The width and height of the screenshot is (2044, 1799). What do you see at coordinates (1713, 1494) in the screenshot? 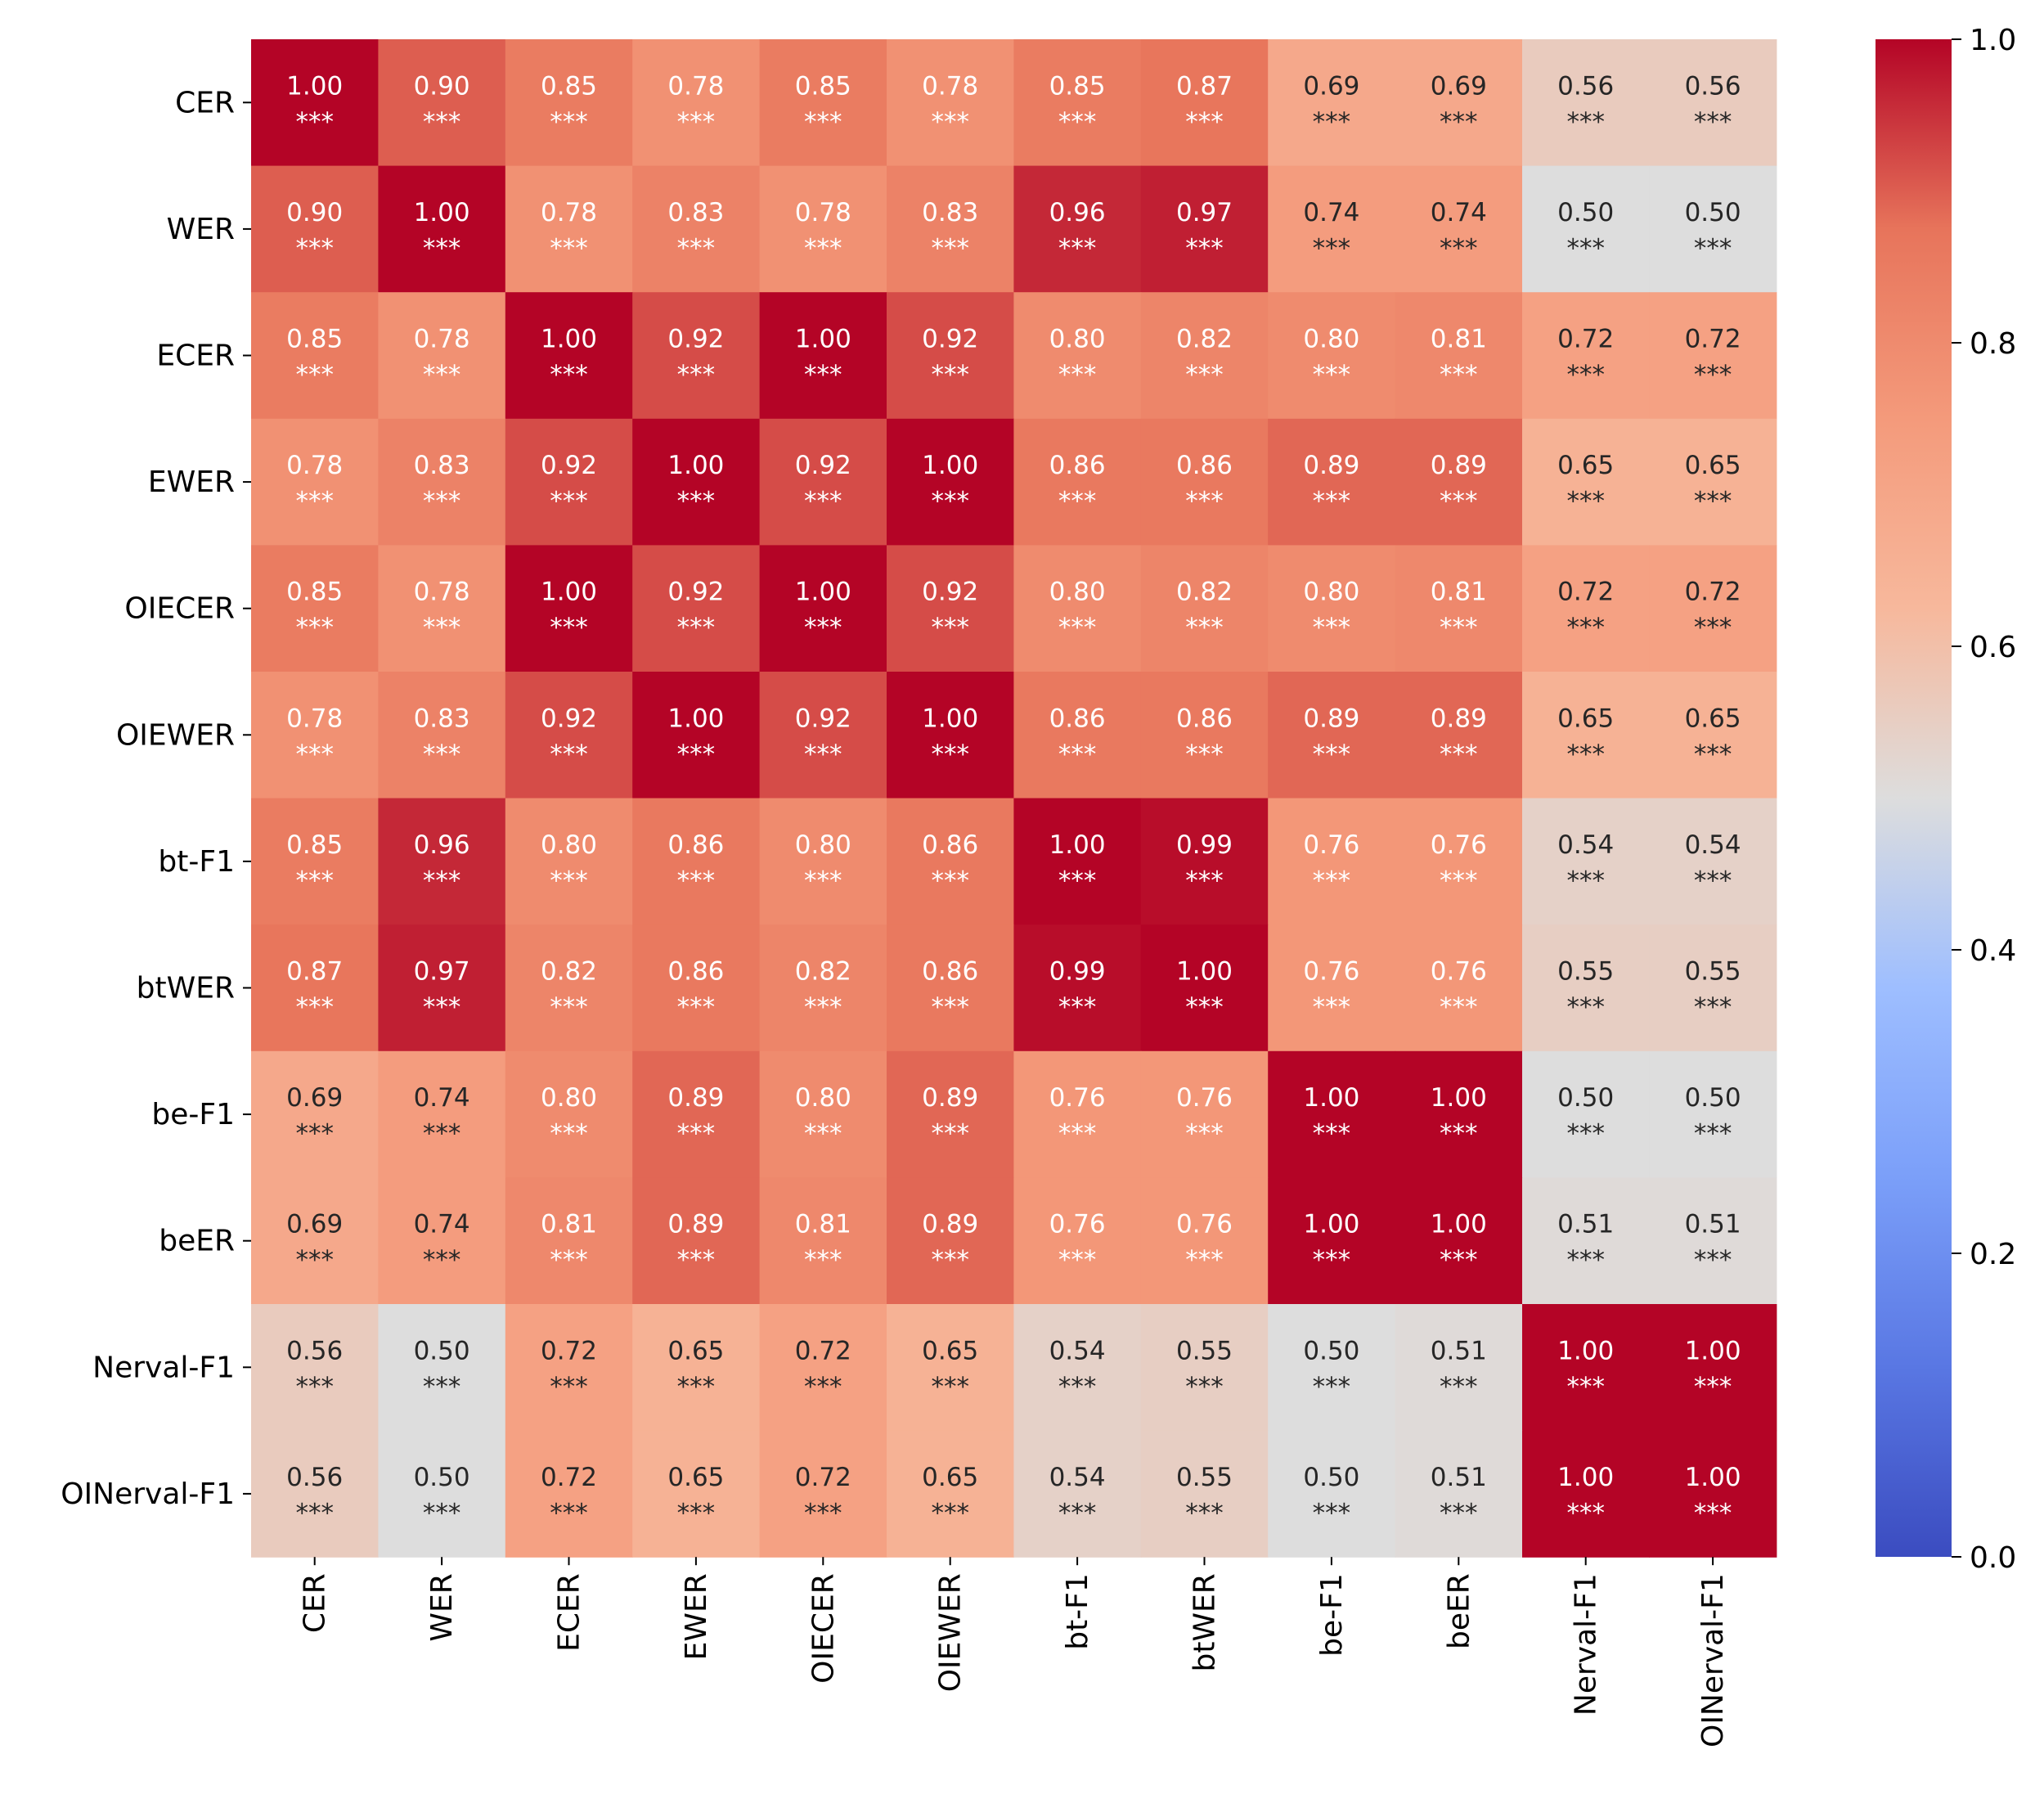
I see `heatmap-cell-OINerval-F1-OINerval-F1` at bounding box center [1713, 1494].